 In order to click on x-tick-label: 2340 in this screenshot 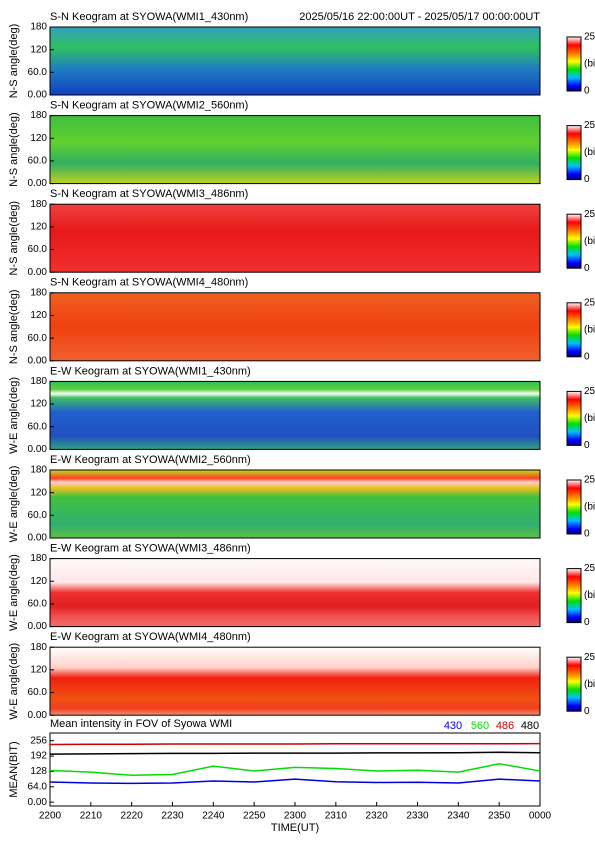, I will do `click(458, 816)`.